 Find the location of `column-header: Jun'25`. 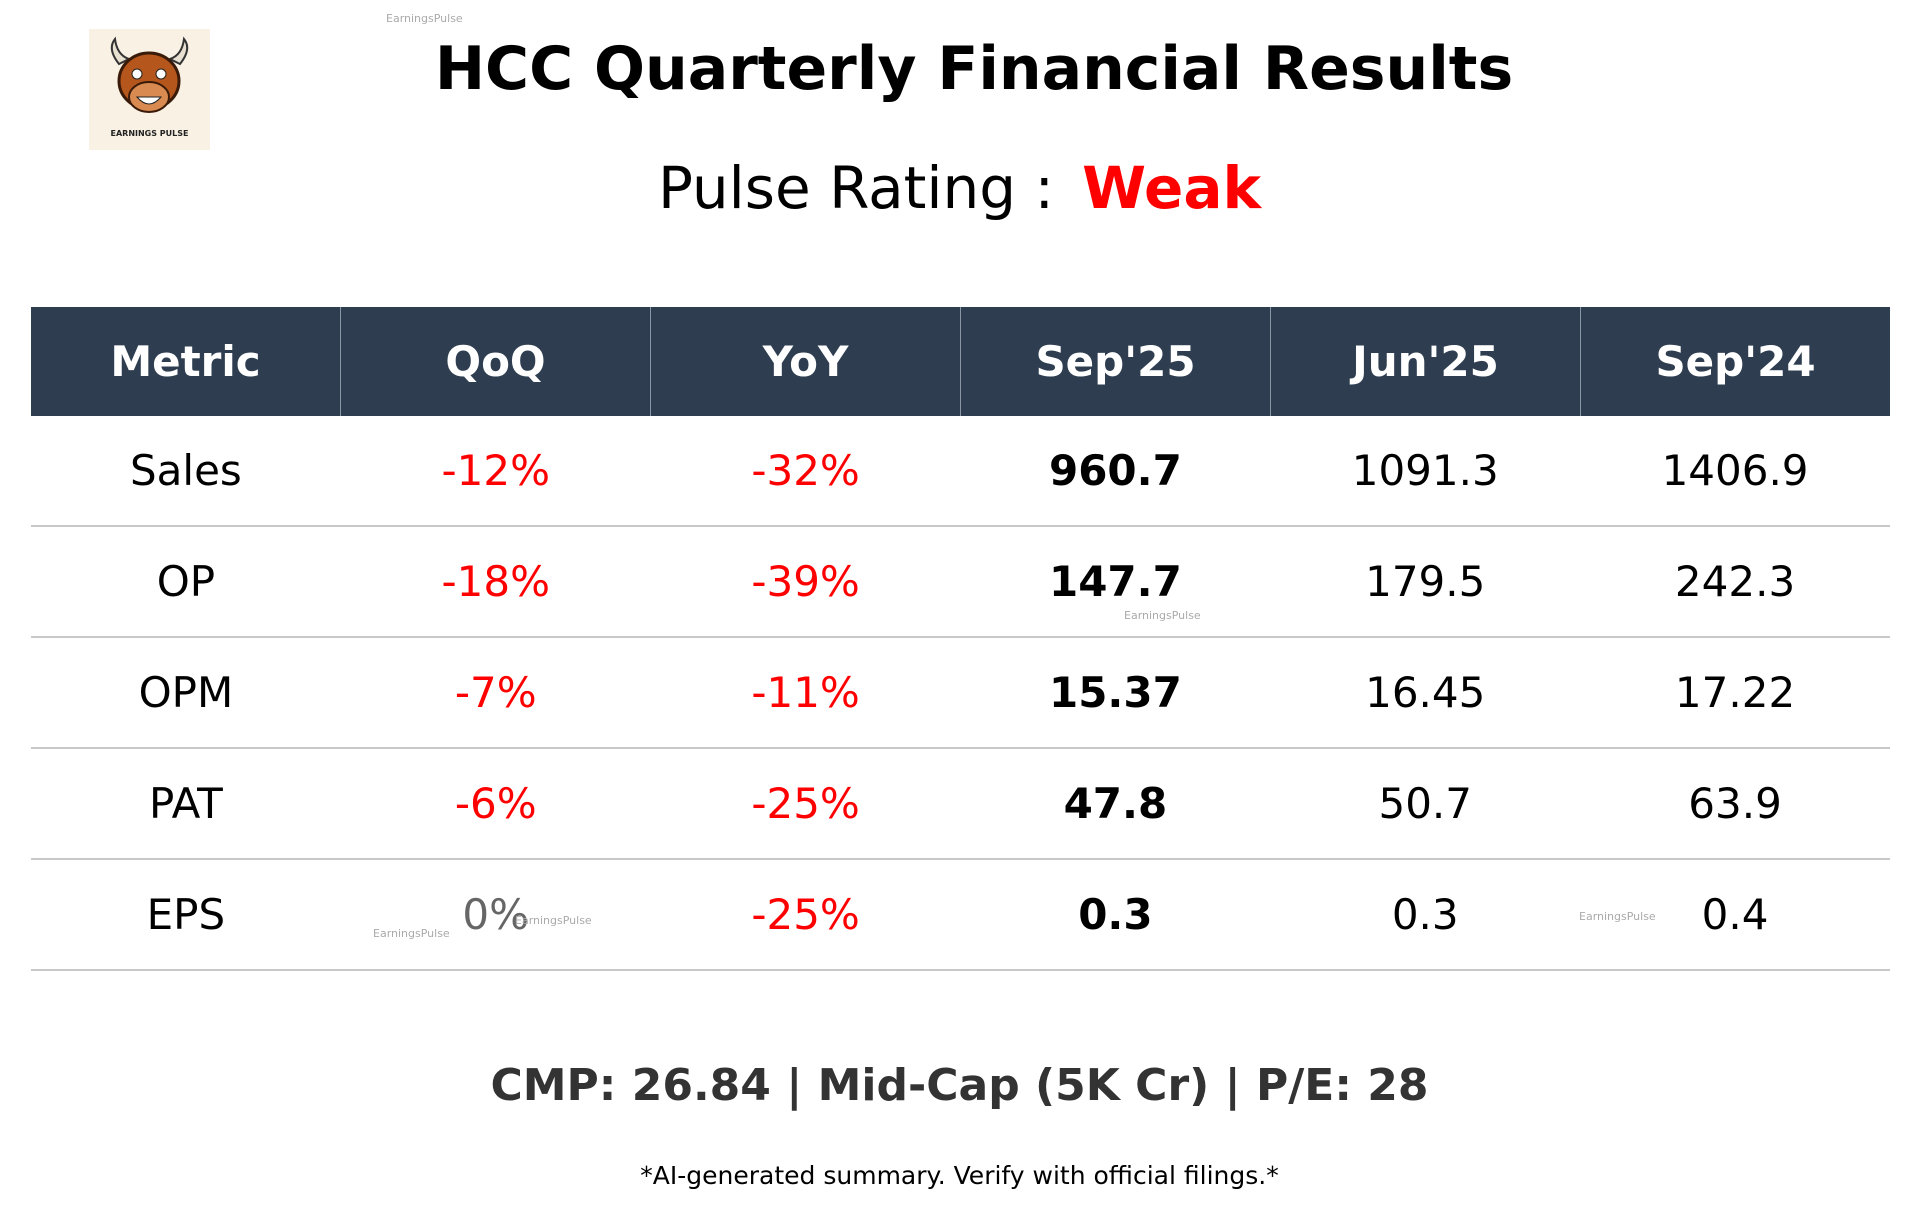

column-header: Jun'25 is located at coordinates (1425, 361).